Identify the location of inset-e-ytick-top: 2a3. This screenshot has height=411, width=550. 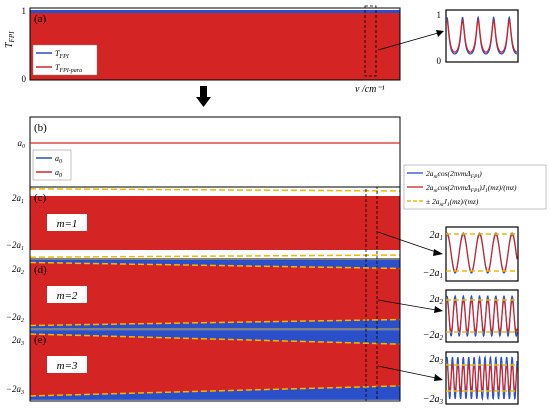
(437, 360).